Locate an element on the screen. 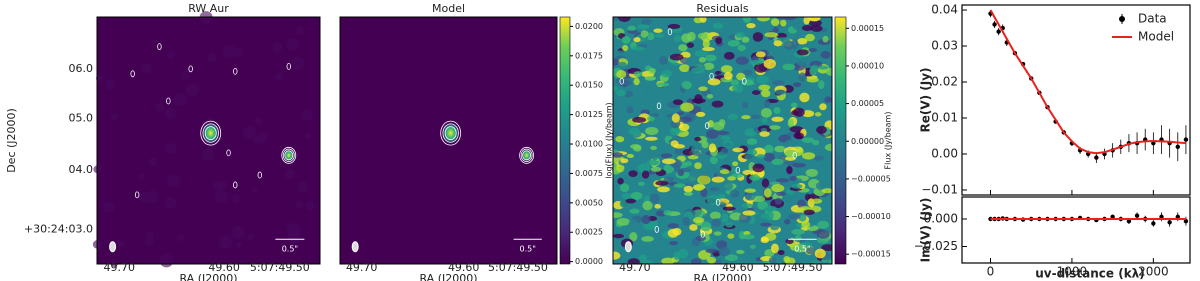 The width and height of the screenshot is (1200, 281). y-axis-label: Re(V) (Jy) is located at coordinates (926, 99).